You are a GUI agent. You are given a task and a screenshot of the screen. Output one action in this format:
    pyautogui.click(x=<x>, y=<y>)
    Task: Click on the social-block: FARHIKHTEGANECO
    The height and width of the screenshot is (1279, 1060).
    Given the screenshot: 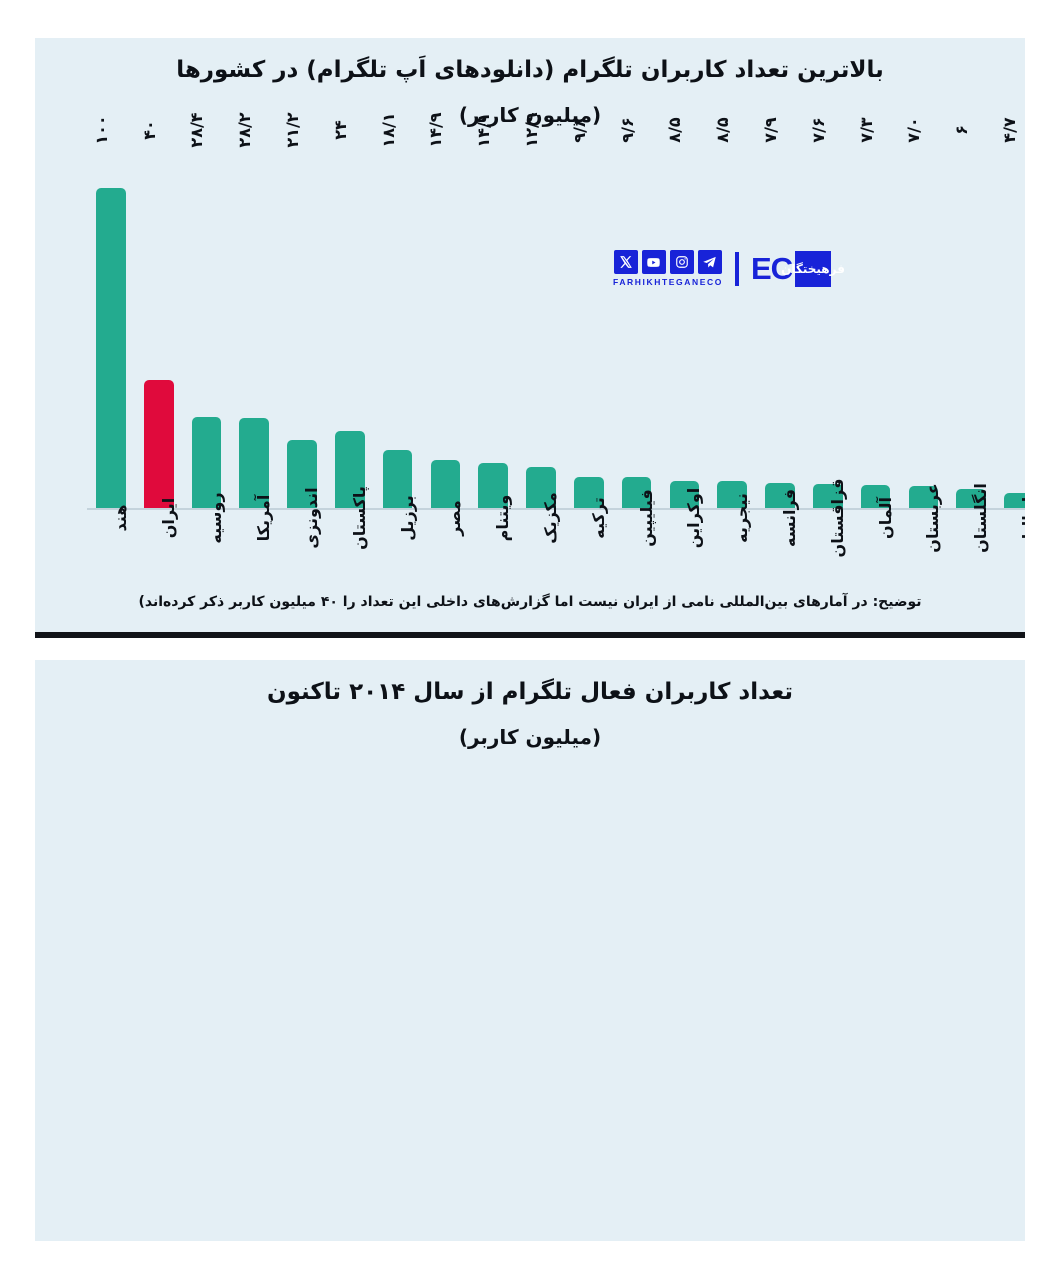 What is the action you would take?
    pyautogui.click(x=668, y=268)
    